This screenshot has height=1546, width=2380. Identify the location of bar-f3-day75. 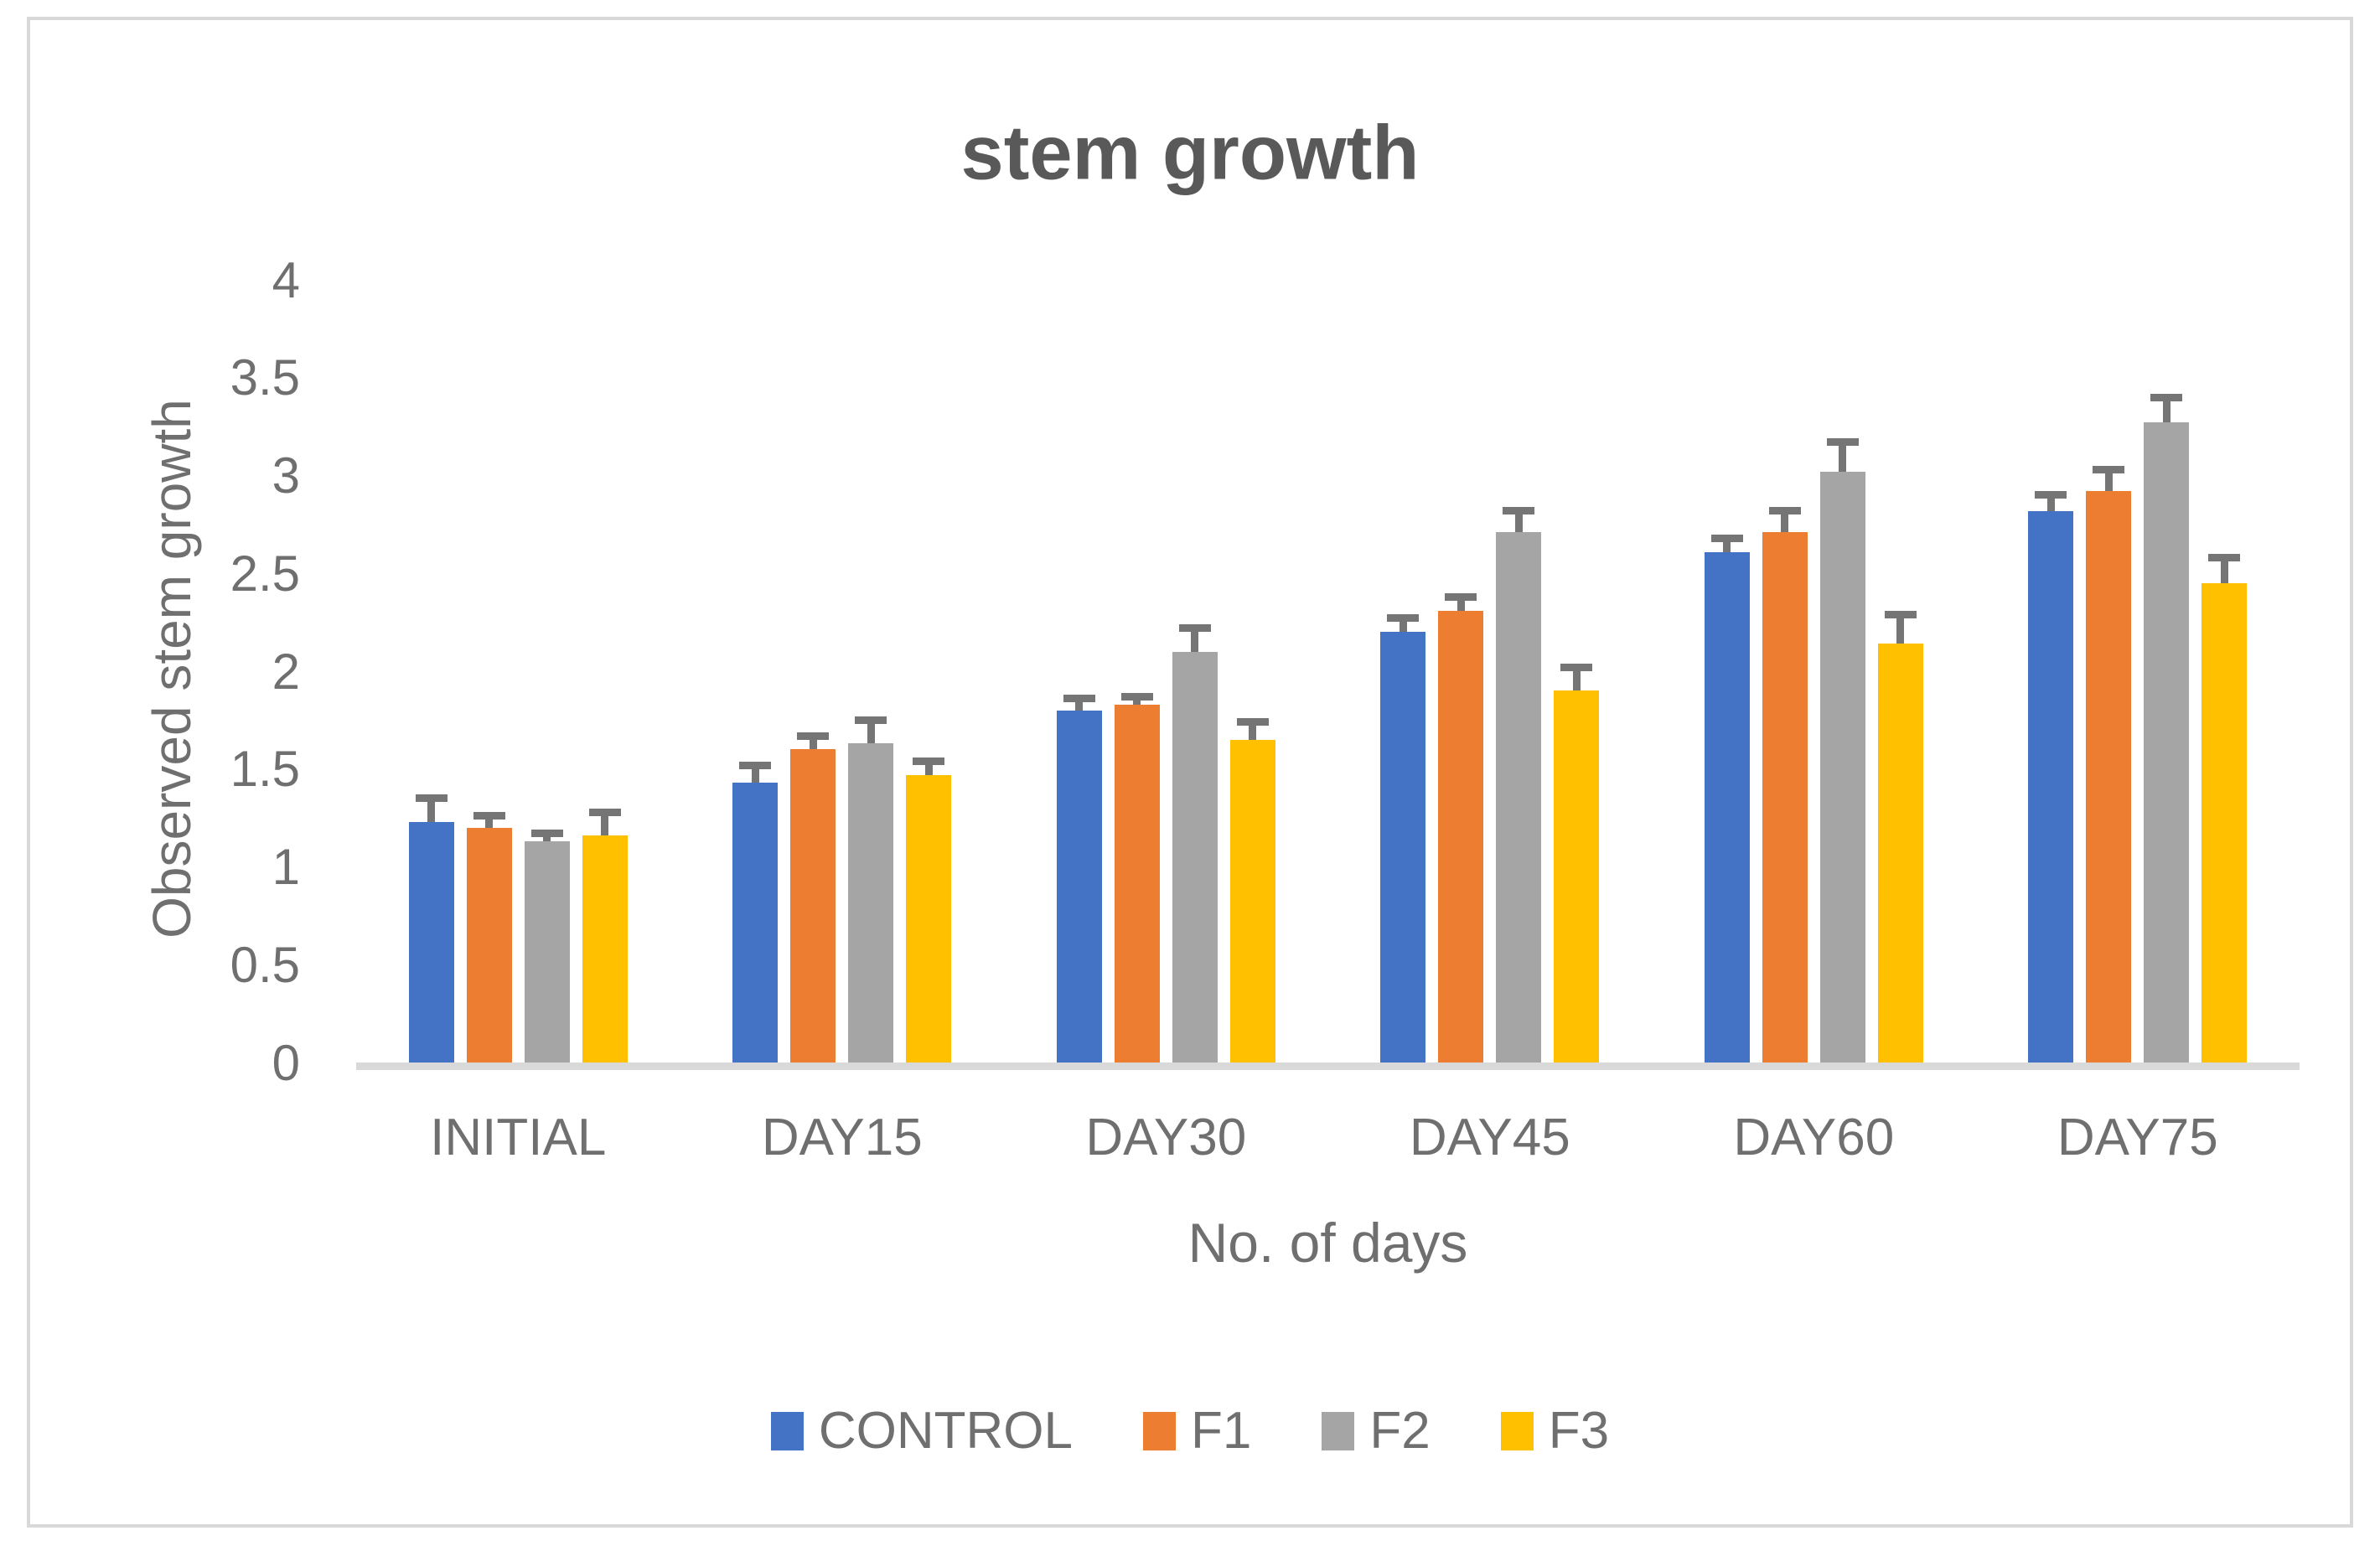
(2225, 822).